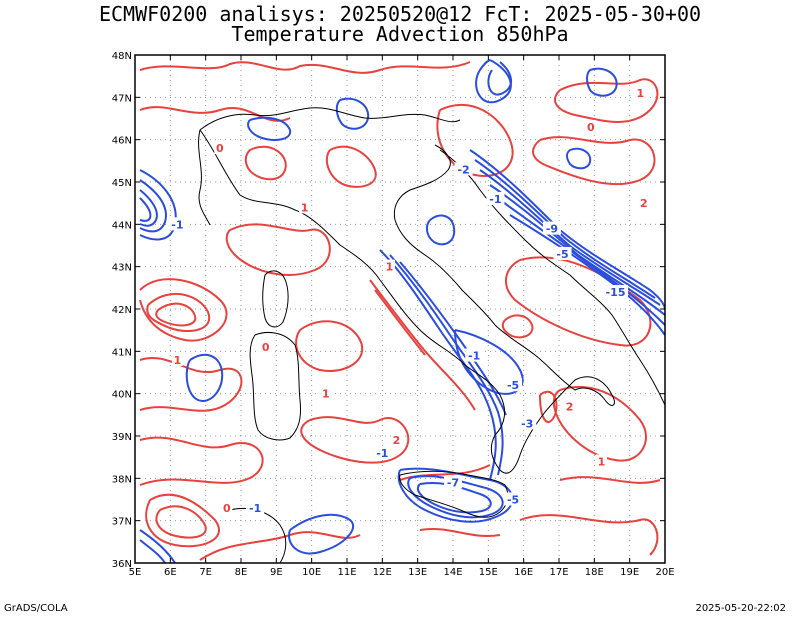  Describe the element at coordinates (122, 268) in the screenshot. I see `lat-tick-label: 43N` at that location.